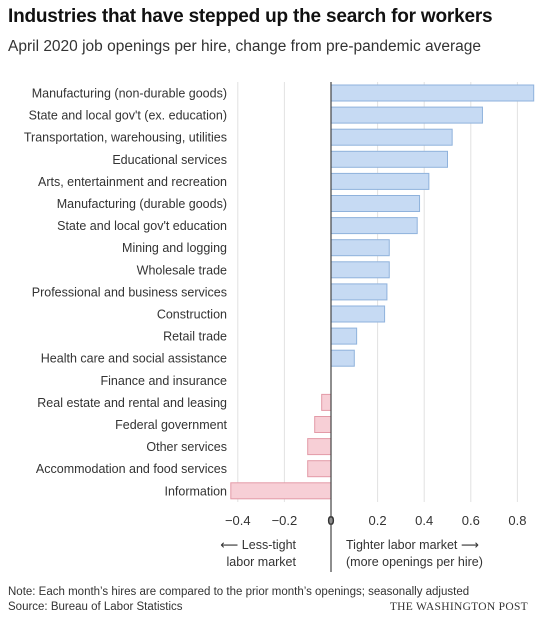  I want to click on category-label: Information, so click(195, 491).